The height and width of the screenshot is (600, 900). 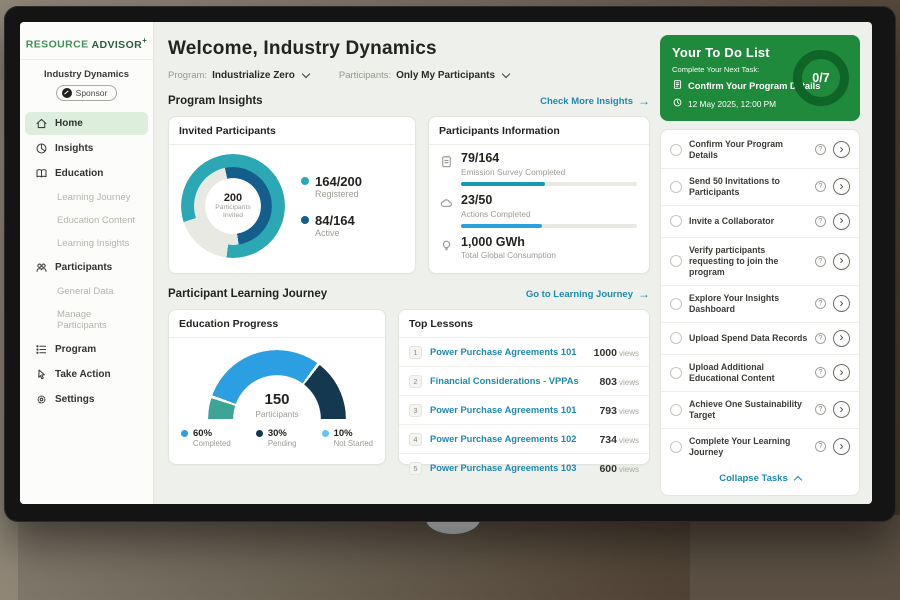 I want to click on sidebar-item-program: Program, so click(x=86, y=349).